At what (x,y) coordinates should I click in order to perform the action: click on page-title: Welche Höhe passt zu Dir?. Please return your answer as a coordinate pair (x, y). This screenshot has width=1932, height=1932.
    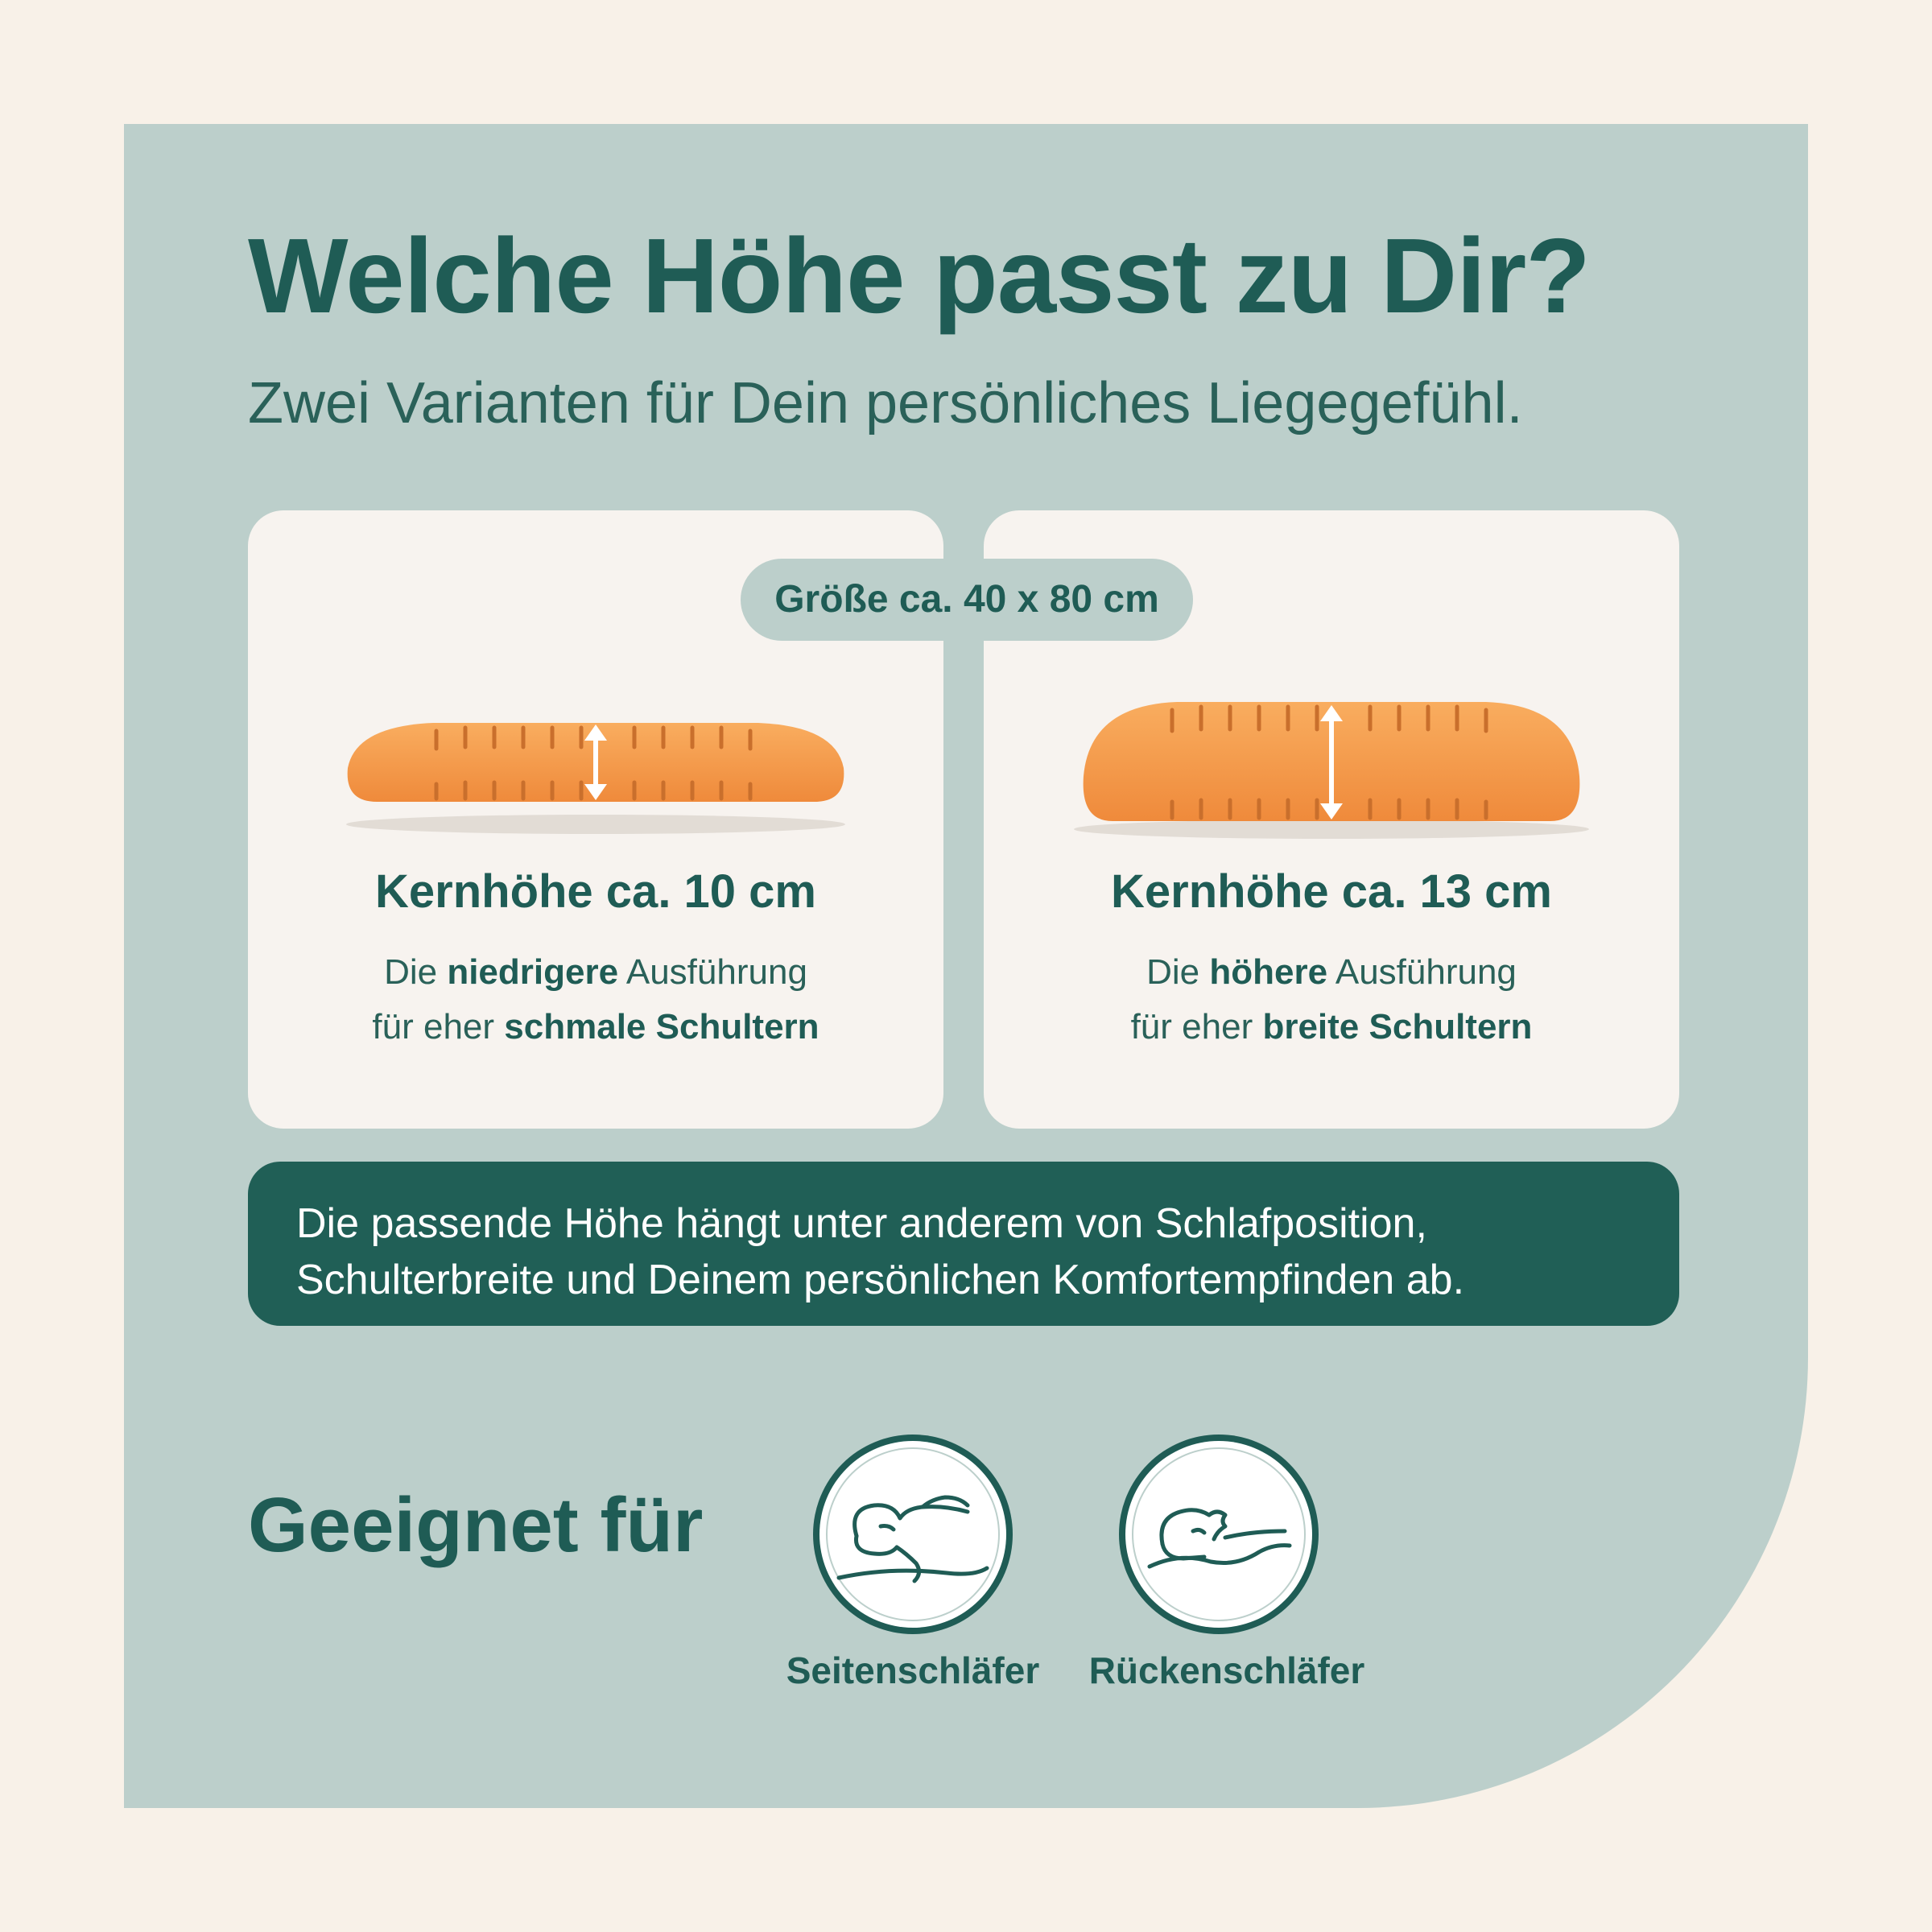
    Looking at the image, I should click on (919, 276).